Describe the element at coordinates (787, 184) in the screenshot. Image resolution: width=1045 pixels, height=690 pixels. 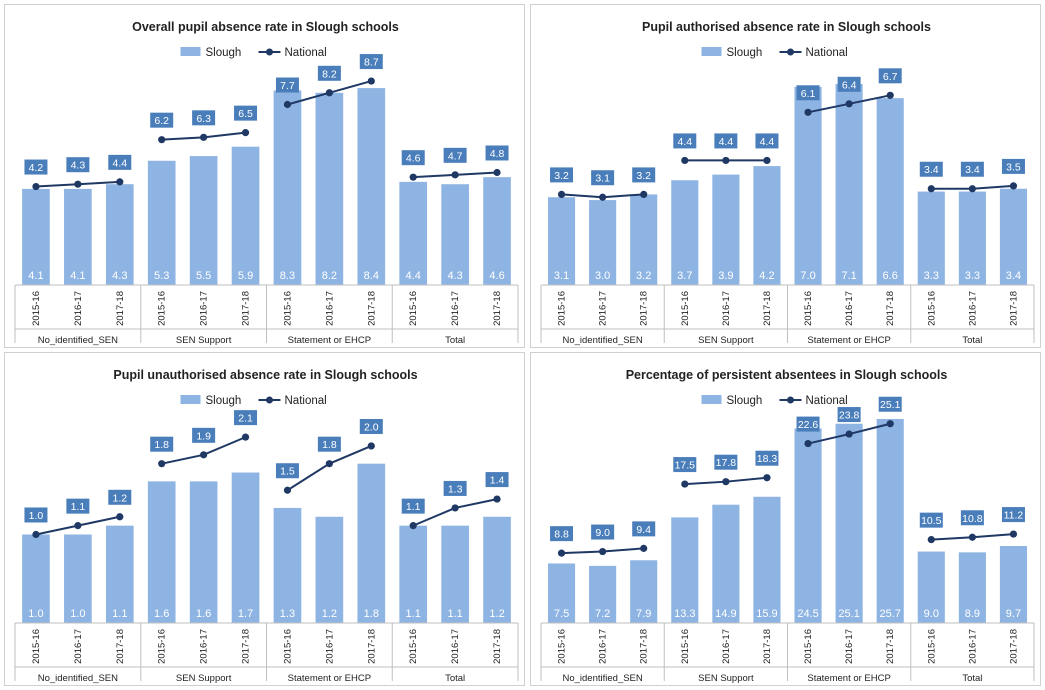
I see `bars-slough: 3.1 3.0 3.2 3.7 3.9 4.2 7.0 7.1 6.6 3.3 3.3 3.4` at that location.